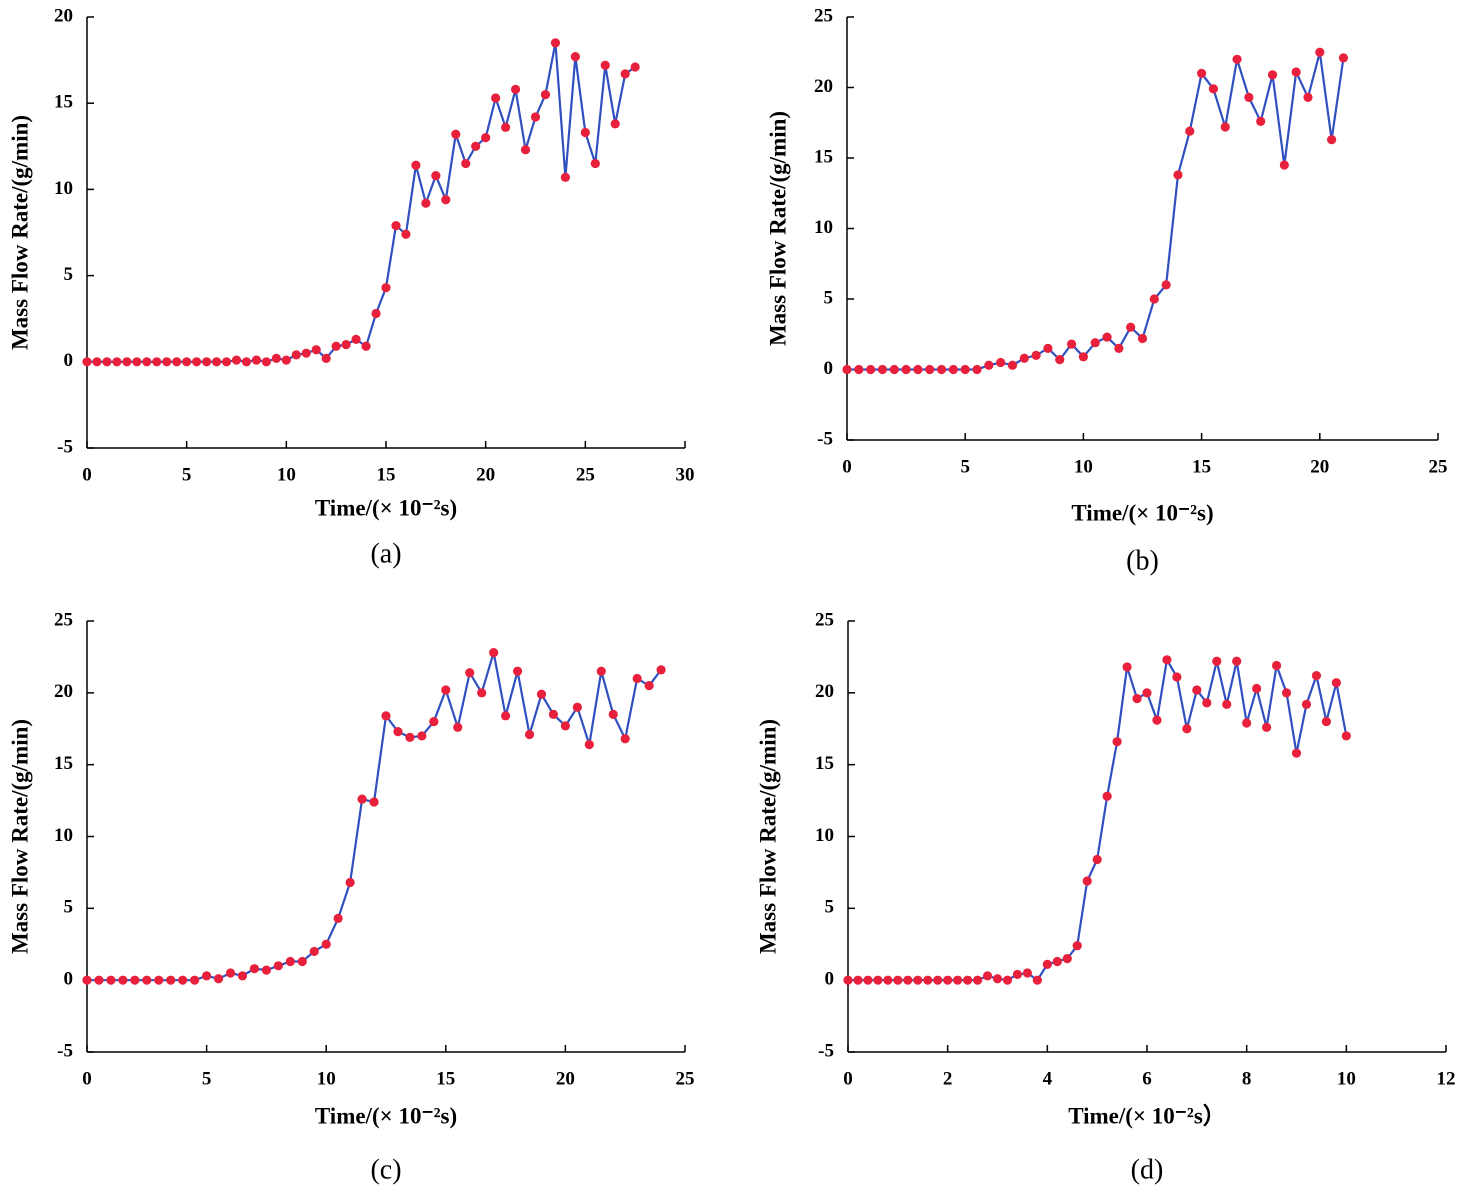 This screenshot has width=1463, height=1196. Describe the element at coordinates (63, 619) in the screenshot. I see `y-tick-label: 25` at that location.